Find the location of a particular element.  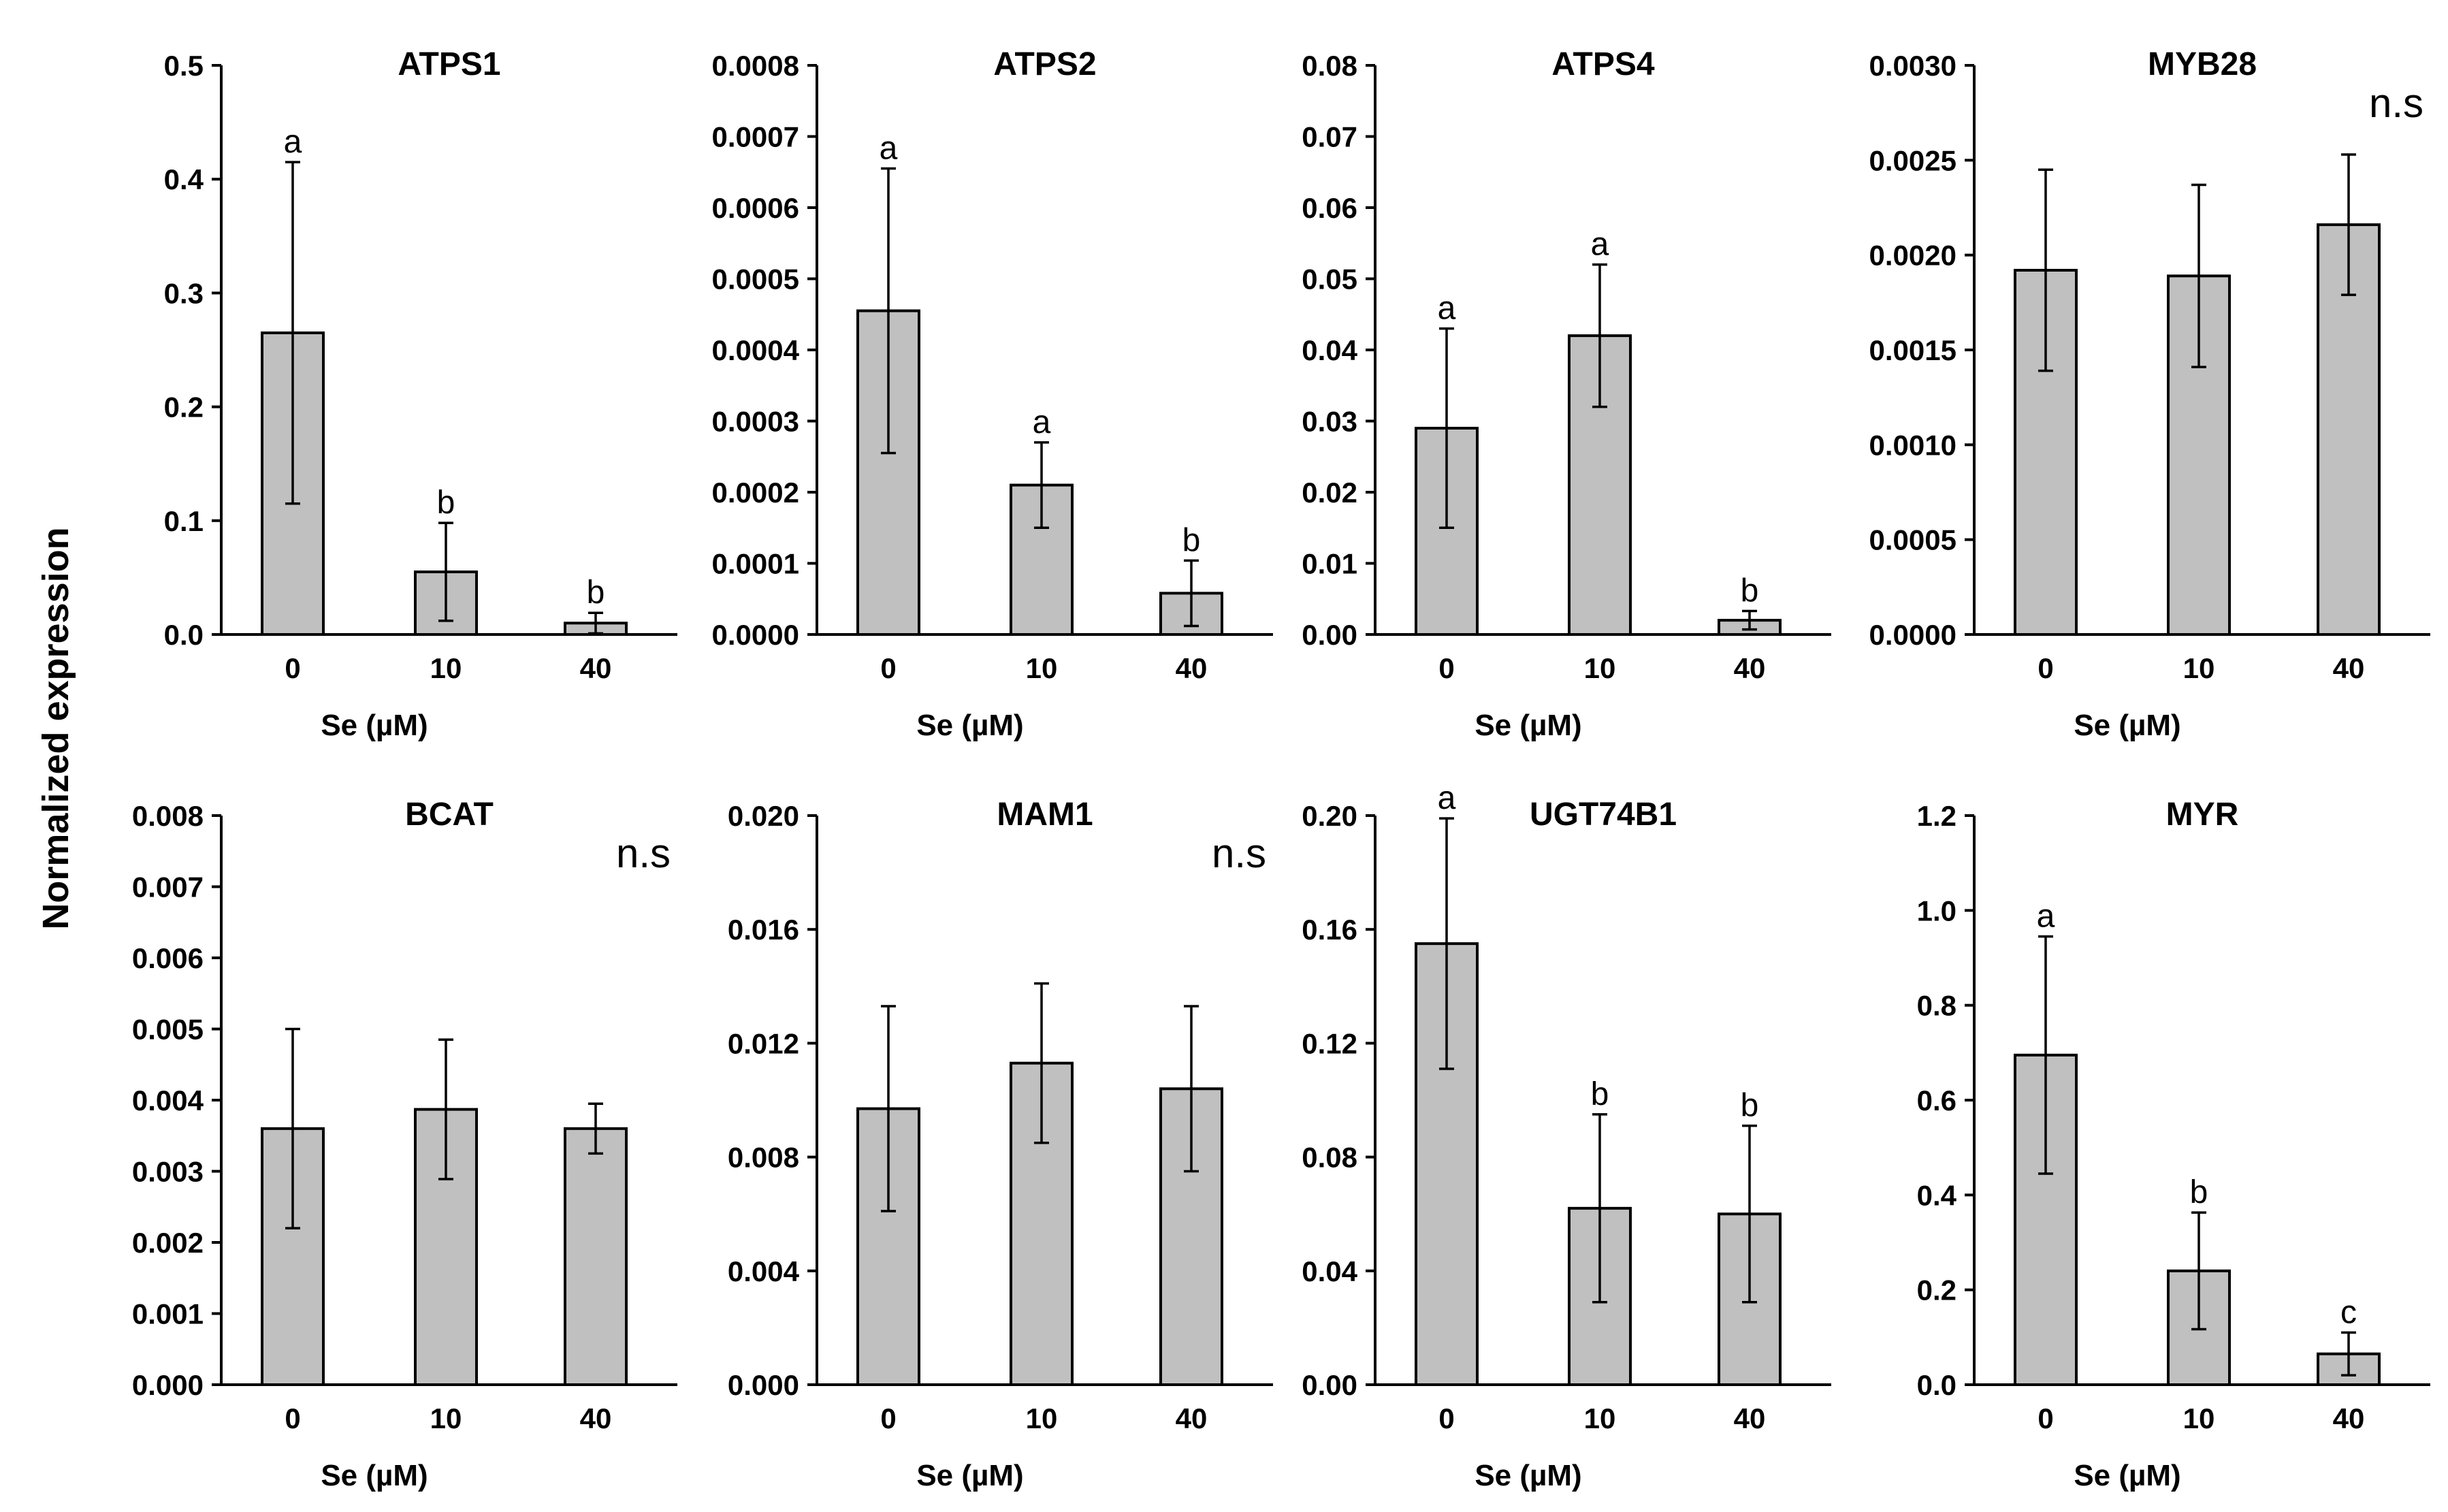

y-tick-label: 0.16 is located at coordinates (1329, 930).